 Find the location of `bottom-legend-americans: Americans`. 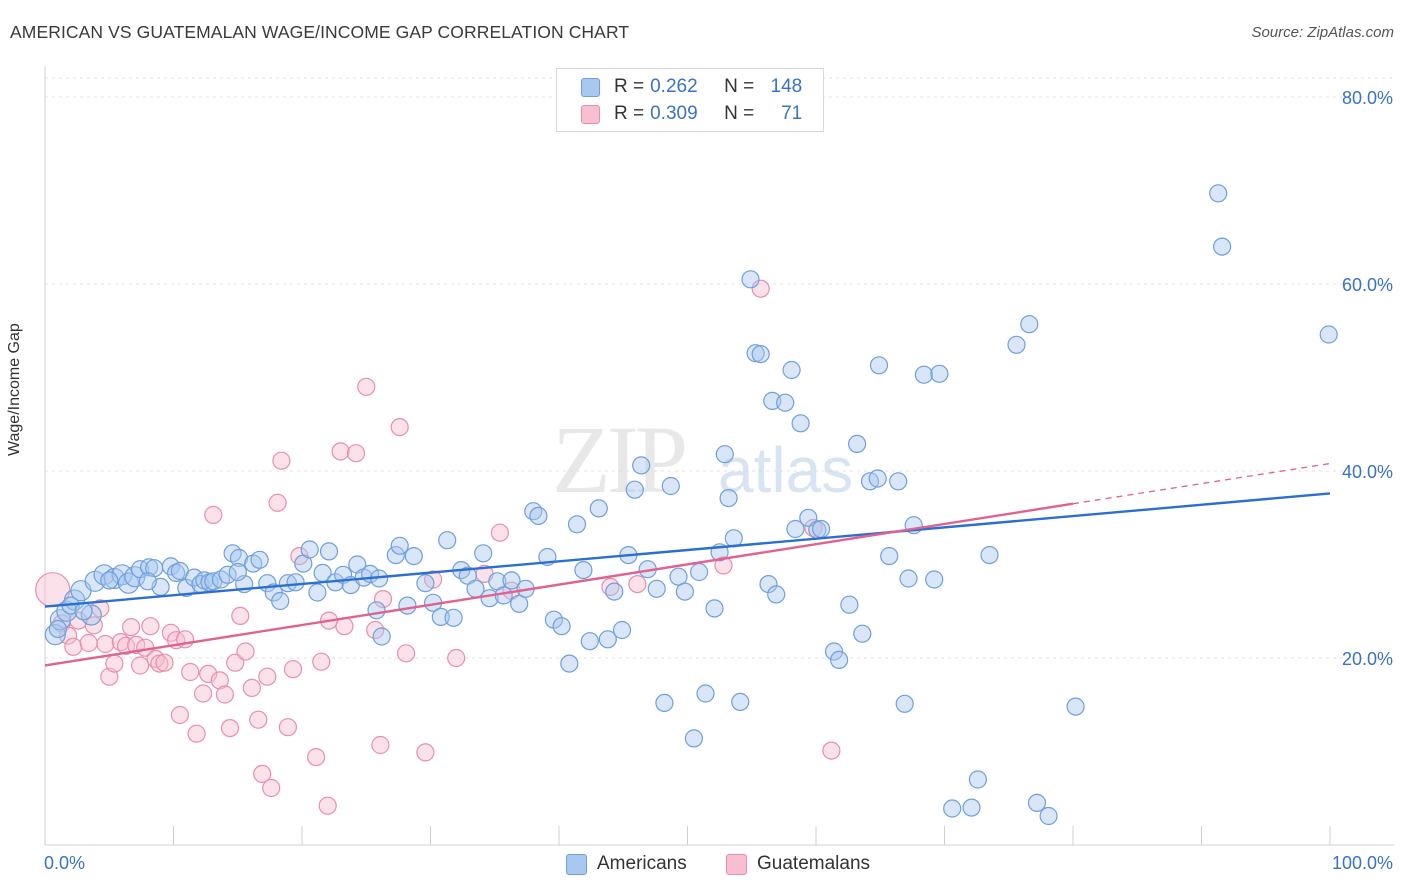

bottom-legend-americans: Americans is located at coordinates (626, 864).